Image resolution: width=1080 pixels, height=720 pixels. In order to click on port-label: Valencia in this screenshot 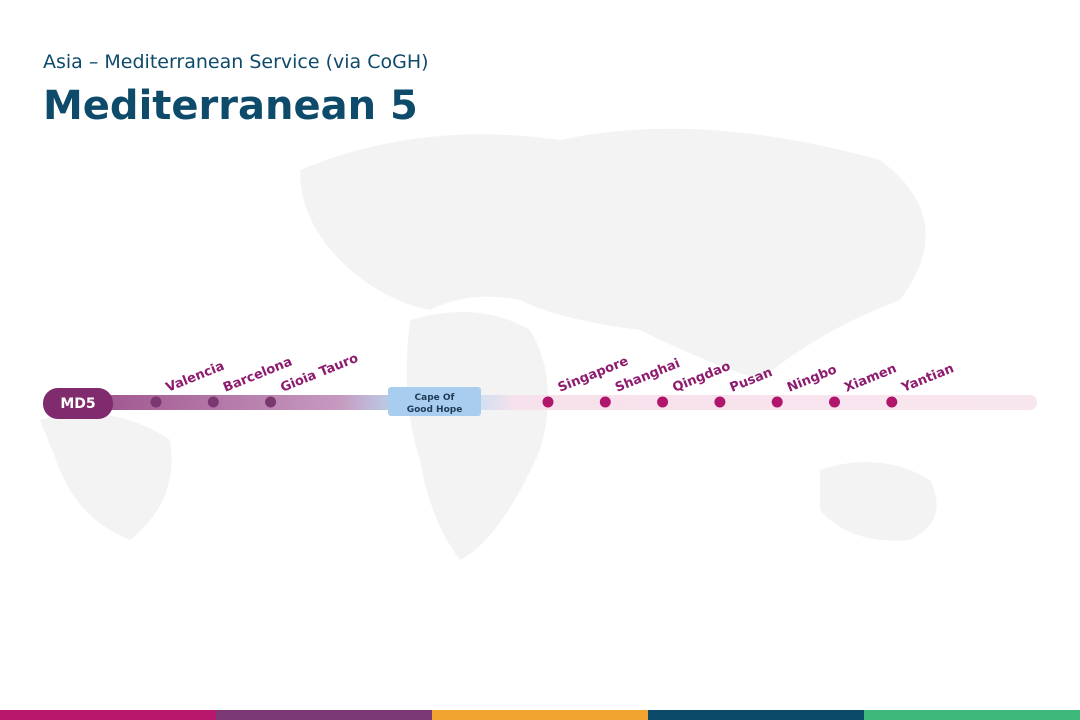, I will do `click(195, 377)`.